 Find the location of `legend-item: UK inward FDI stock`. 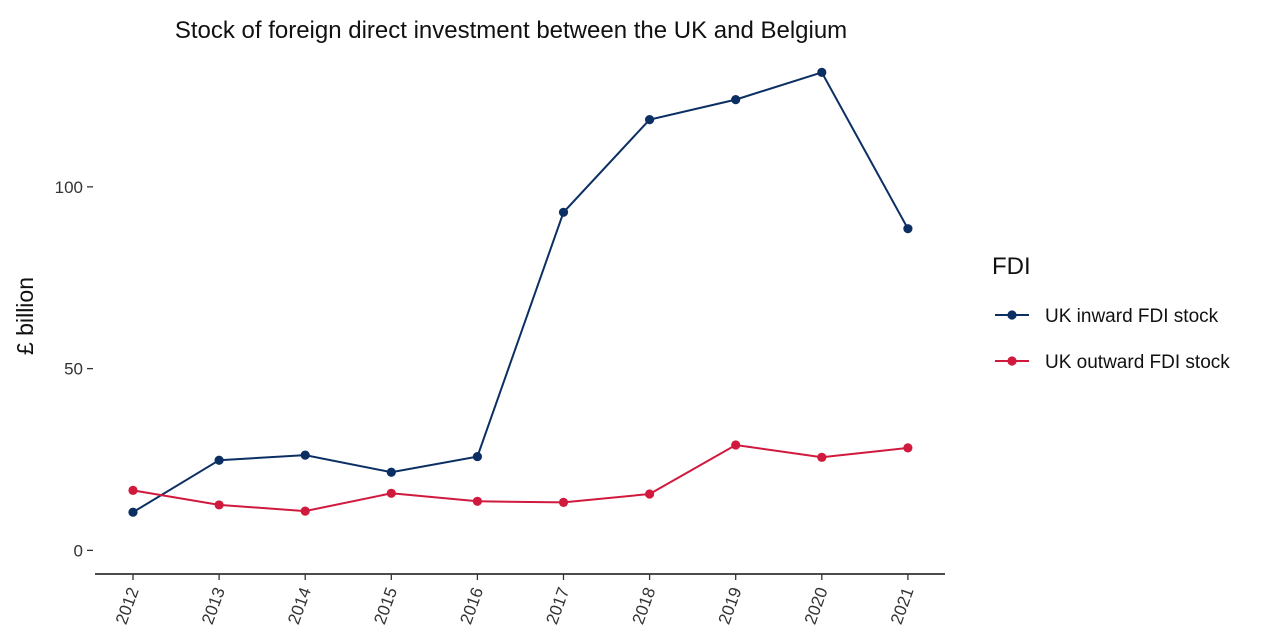

legend-item: UK inward FDI stock is located at coordinates (1107, 316).